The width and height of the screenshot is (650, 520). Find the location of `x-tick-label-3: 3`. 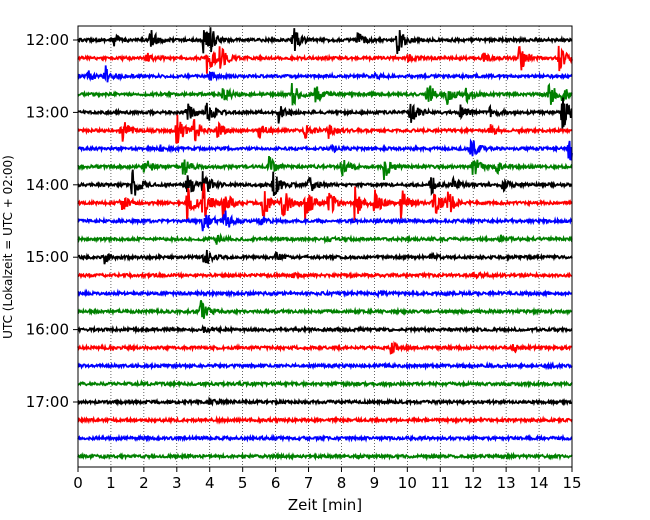

x-tick-label-3: 3 is located at coordinates (177, 483).